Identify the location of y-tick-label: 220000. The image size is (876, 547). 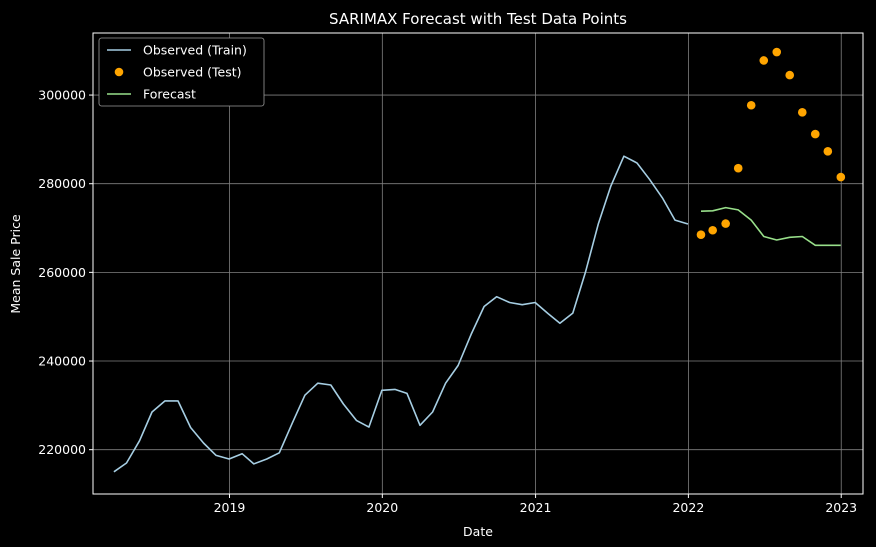
(62, 449).